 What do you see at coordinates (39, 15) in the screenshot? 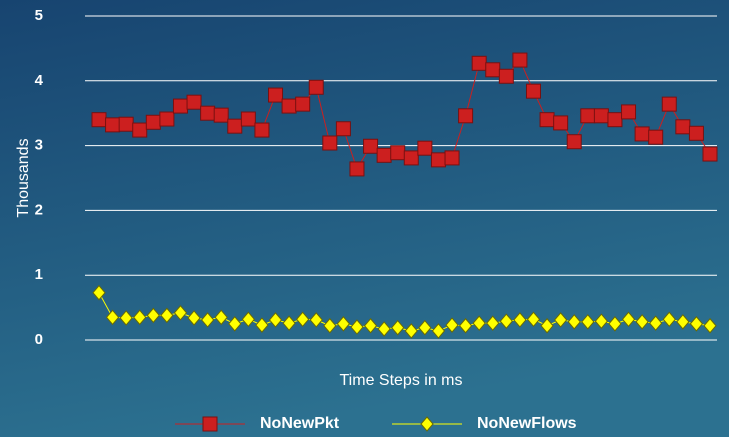
I see `y-tick-label: 5` at bounding box center [39, 15].